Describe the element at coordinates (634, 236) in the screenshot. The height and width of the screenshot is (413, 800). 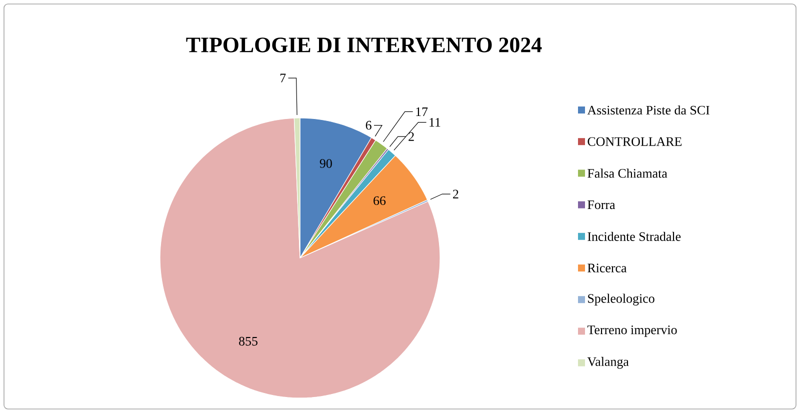
I see `legend-label: Incidente Stradale` at that location.